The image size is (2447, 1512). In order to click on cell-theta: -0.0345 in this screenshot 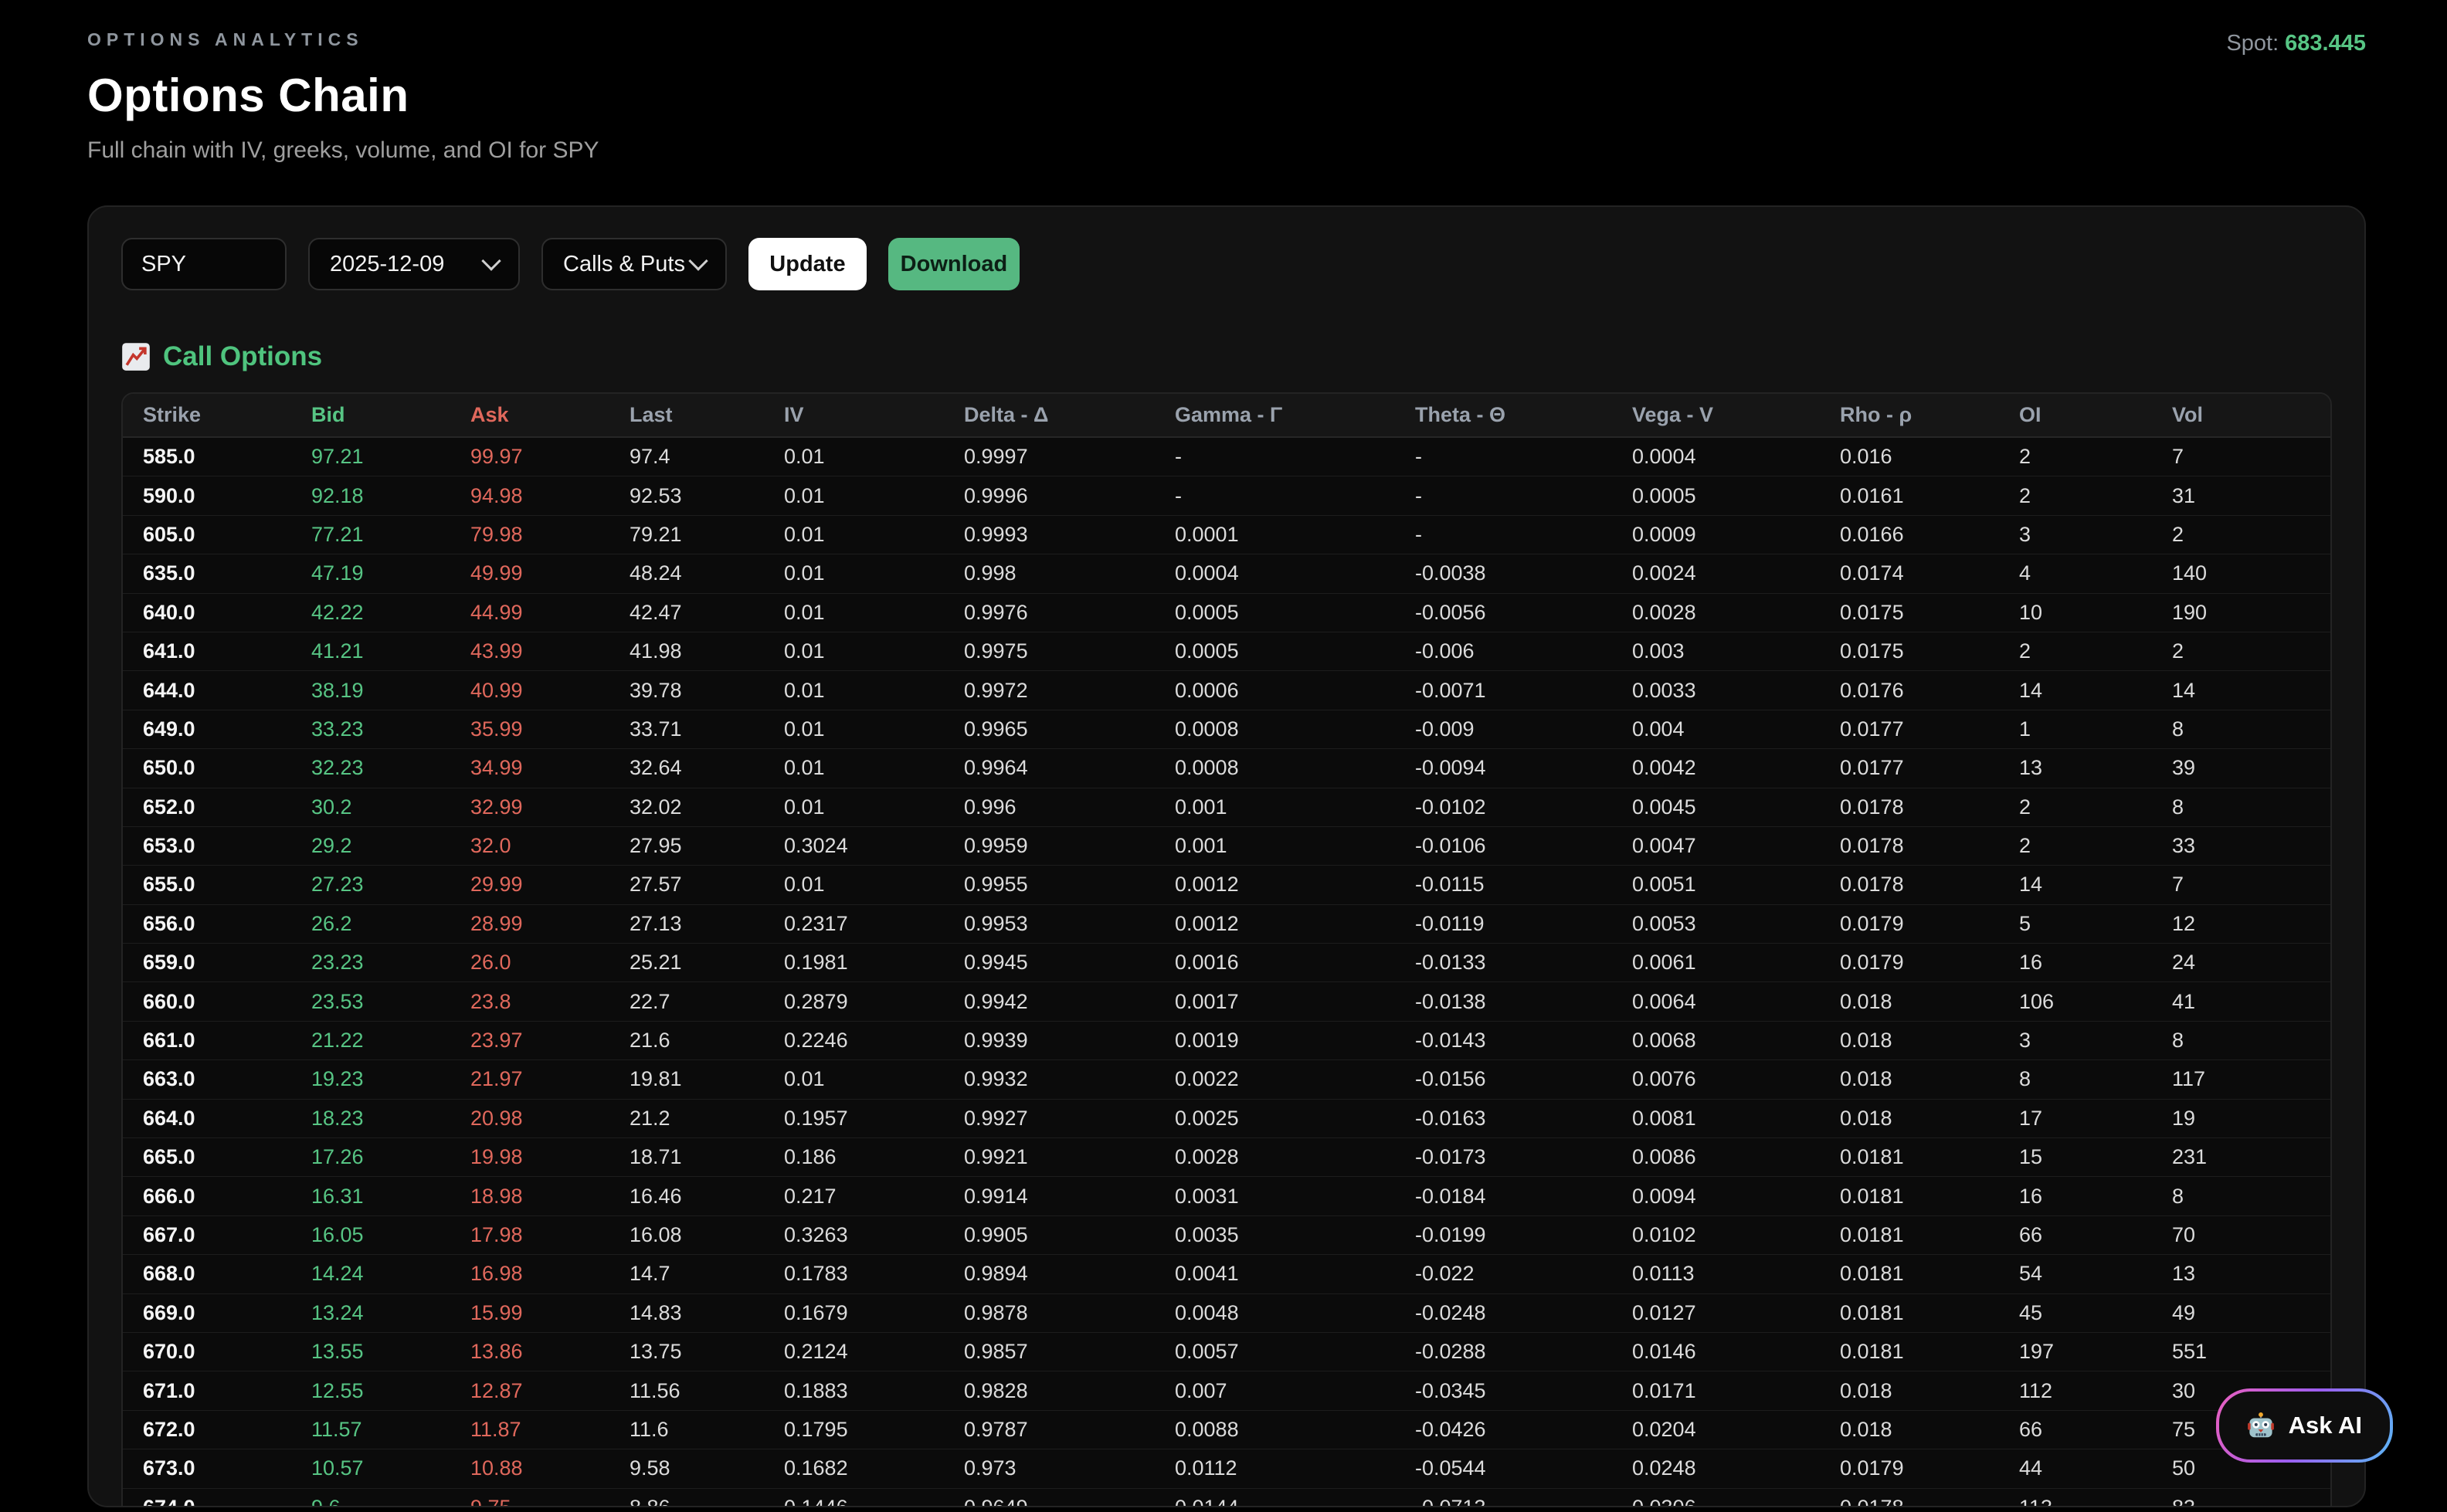, I will do `click(1450, 1390)`.